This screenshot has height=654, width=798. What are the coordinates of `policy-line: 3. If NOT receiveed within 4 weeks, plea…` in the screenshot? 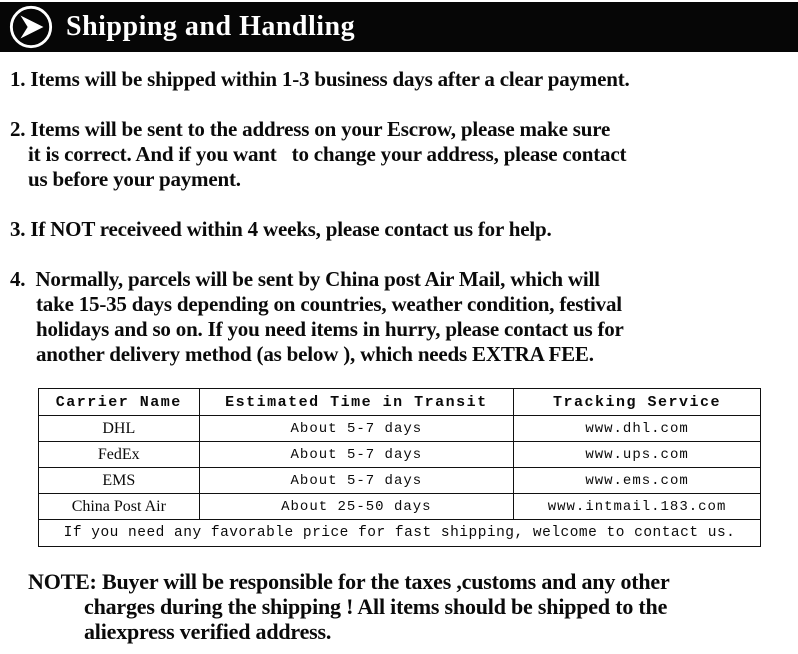 It's located at (281, 229).